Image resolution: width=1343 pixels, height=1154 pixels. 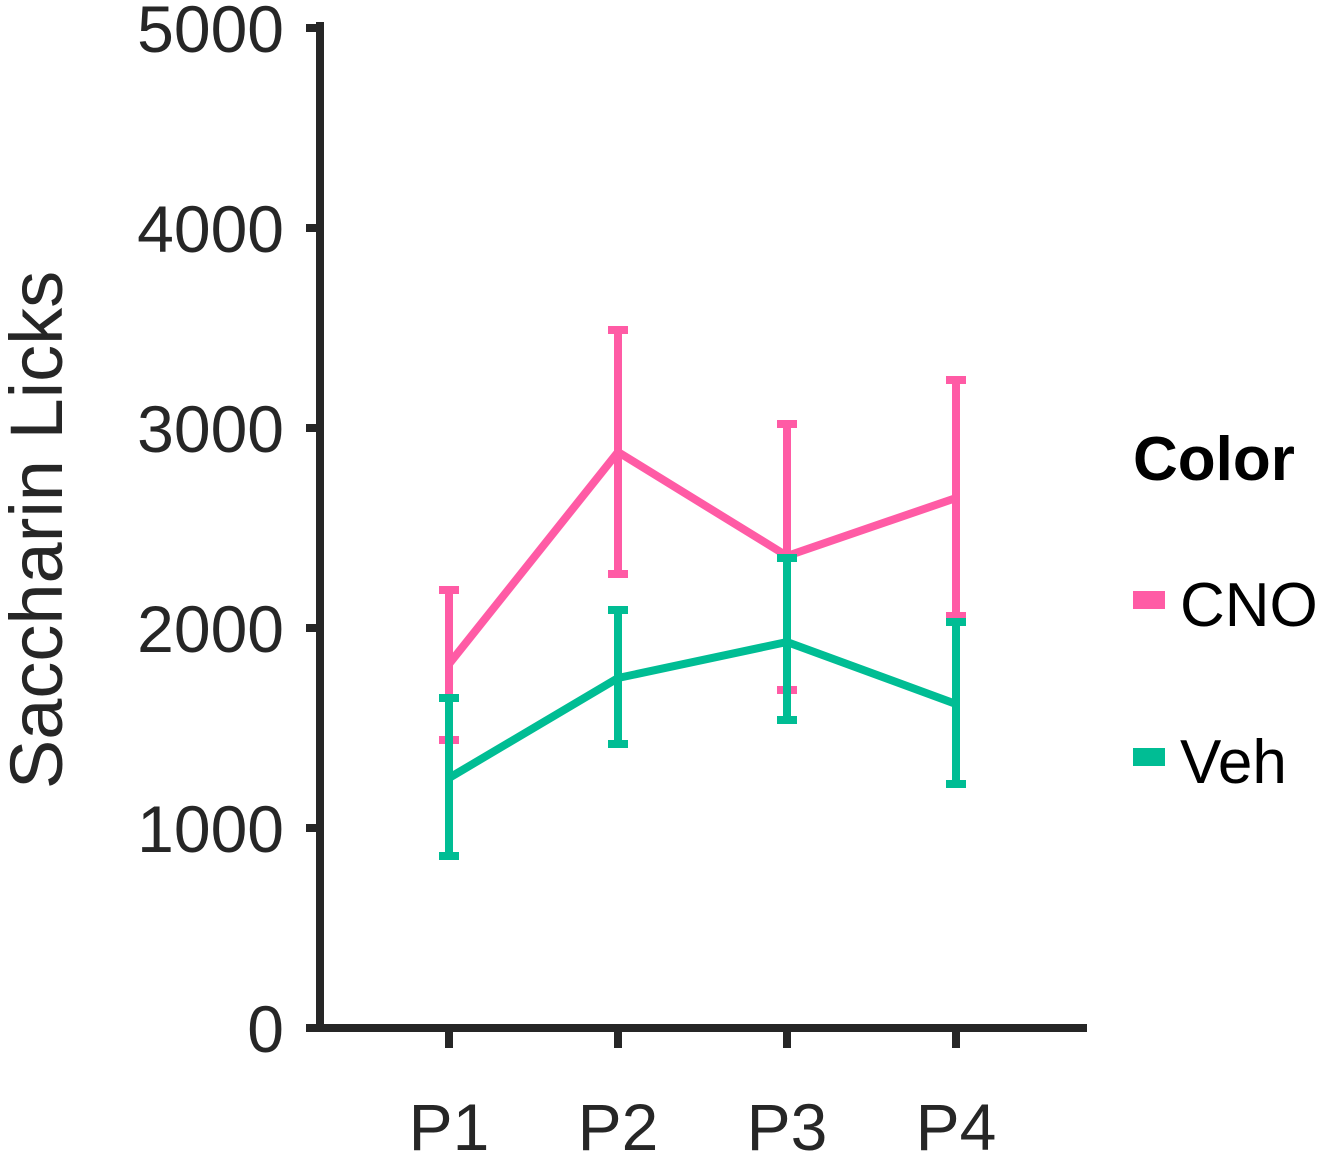 I want to click on y-tick-label-1000: 1000, so click(x=210, y=829).